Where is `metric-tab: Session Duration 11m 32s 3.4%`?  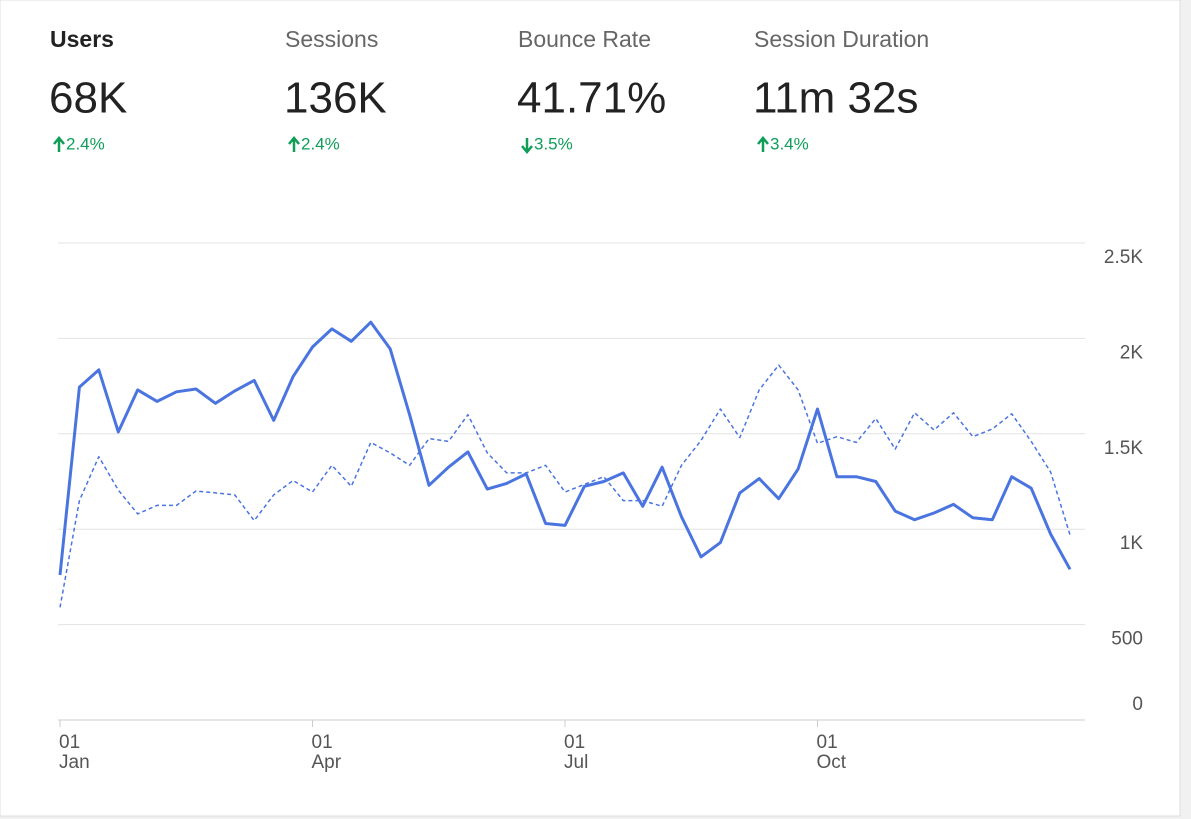 metric-tab: Session Duration 11m 32s 3.4% is located at coordinates (841, 89).